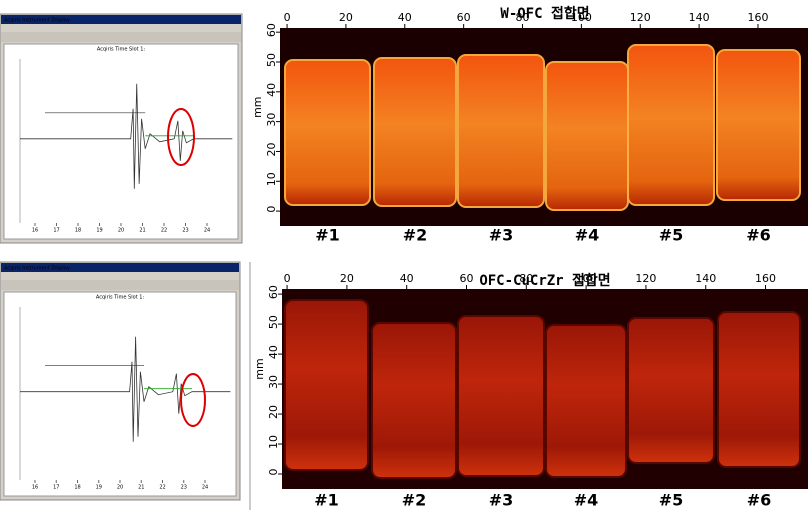 This screenshot has height=525, width=808. Describe the element at coordinates (544, 13) in the screenshot. I see `panel-title: W-OFC 접합면` at that location.